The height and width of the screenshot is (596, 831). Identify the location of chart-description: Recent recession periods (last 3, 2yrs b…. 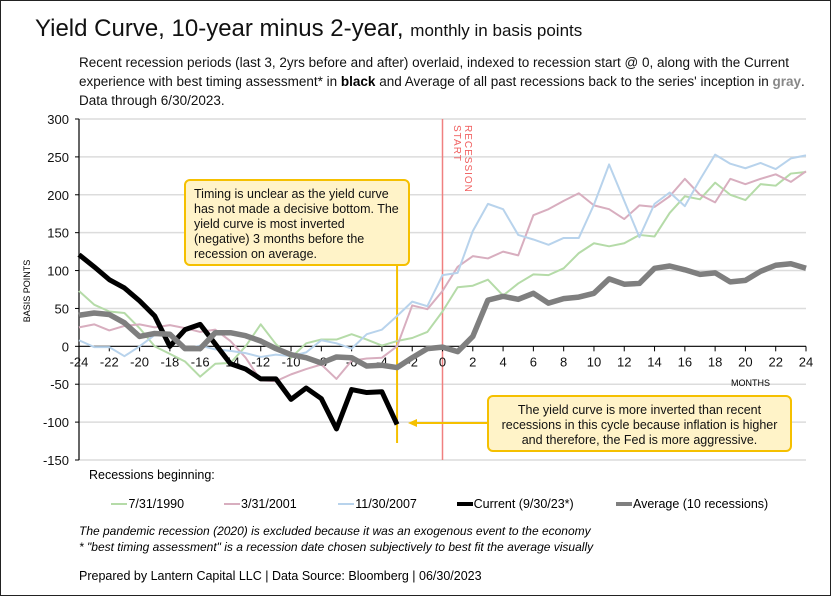
(449, 81).